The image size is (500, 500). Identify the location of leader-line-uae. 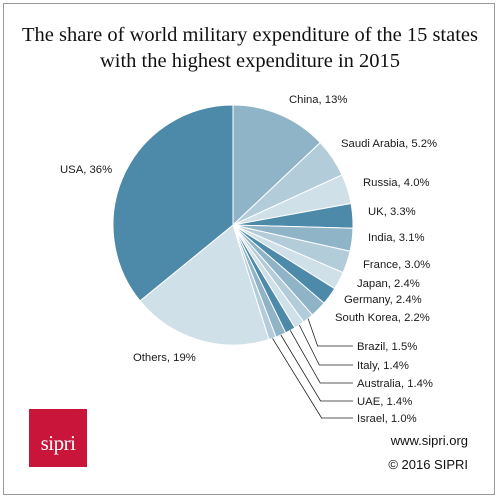
(316, 368).